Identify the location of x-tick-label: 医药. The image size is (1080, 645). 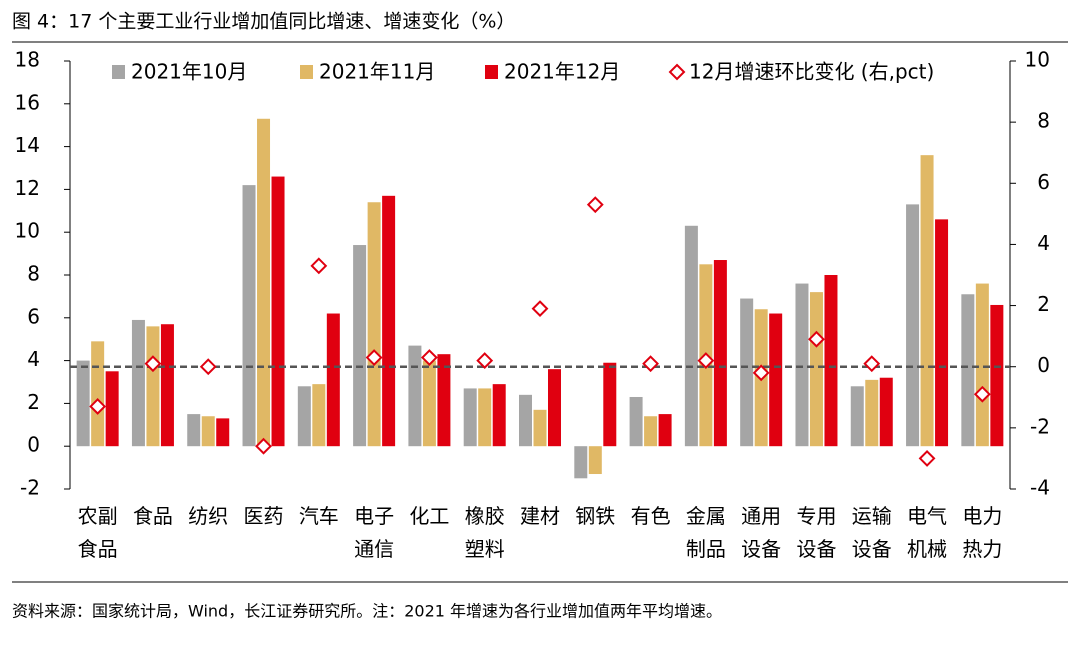
(264, 516).